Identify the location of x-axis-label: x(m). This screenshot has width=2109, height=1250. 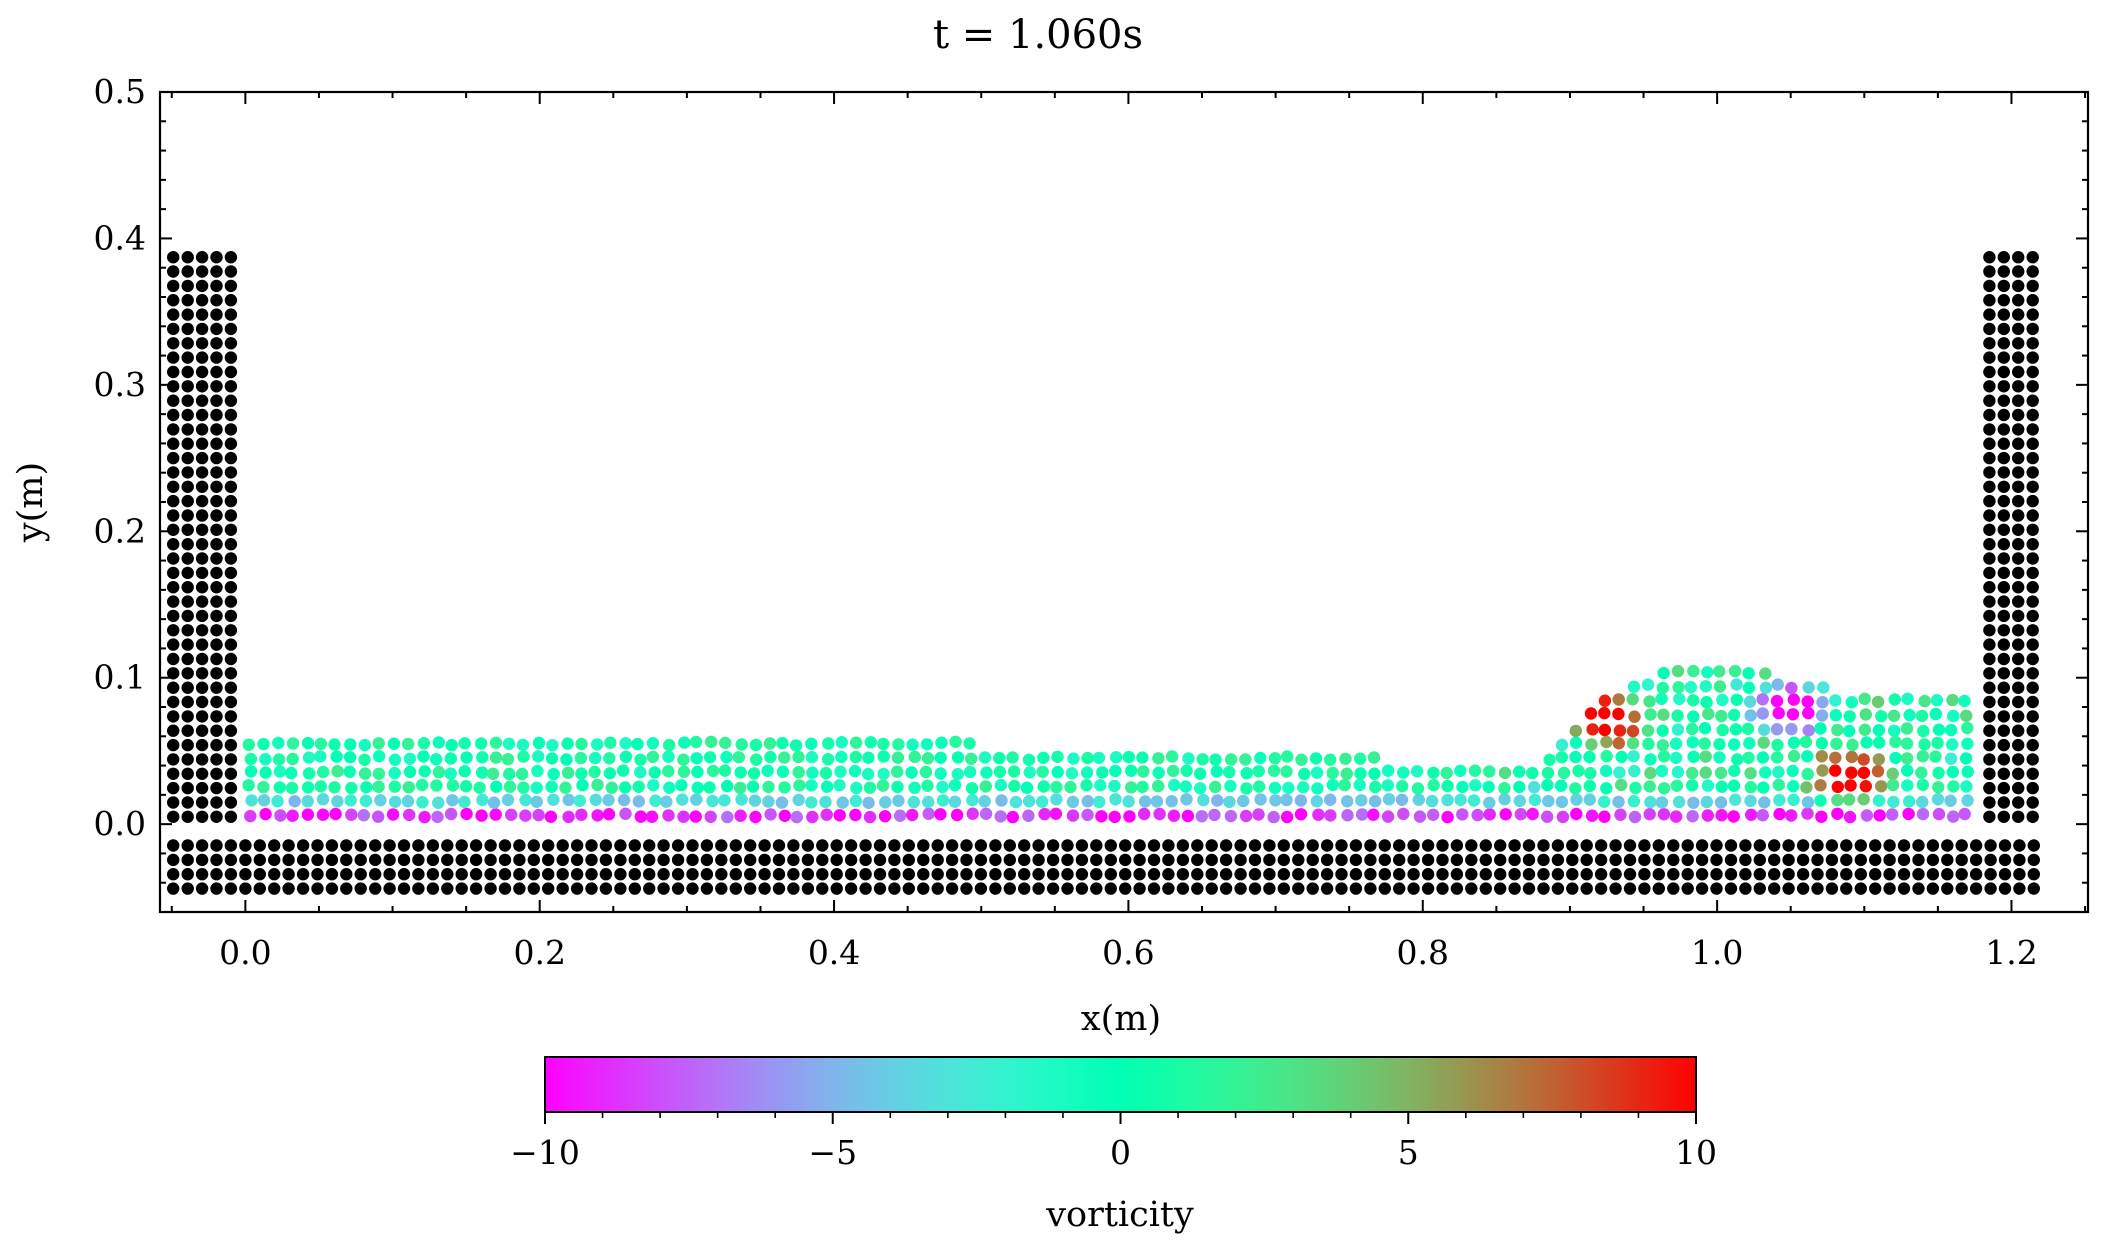
(1121, 1019).